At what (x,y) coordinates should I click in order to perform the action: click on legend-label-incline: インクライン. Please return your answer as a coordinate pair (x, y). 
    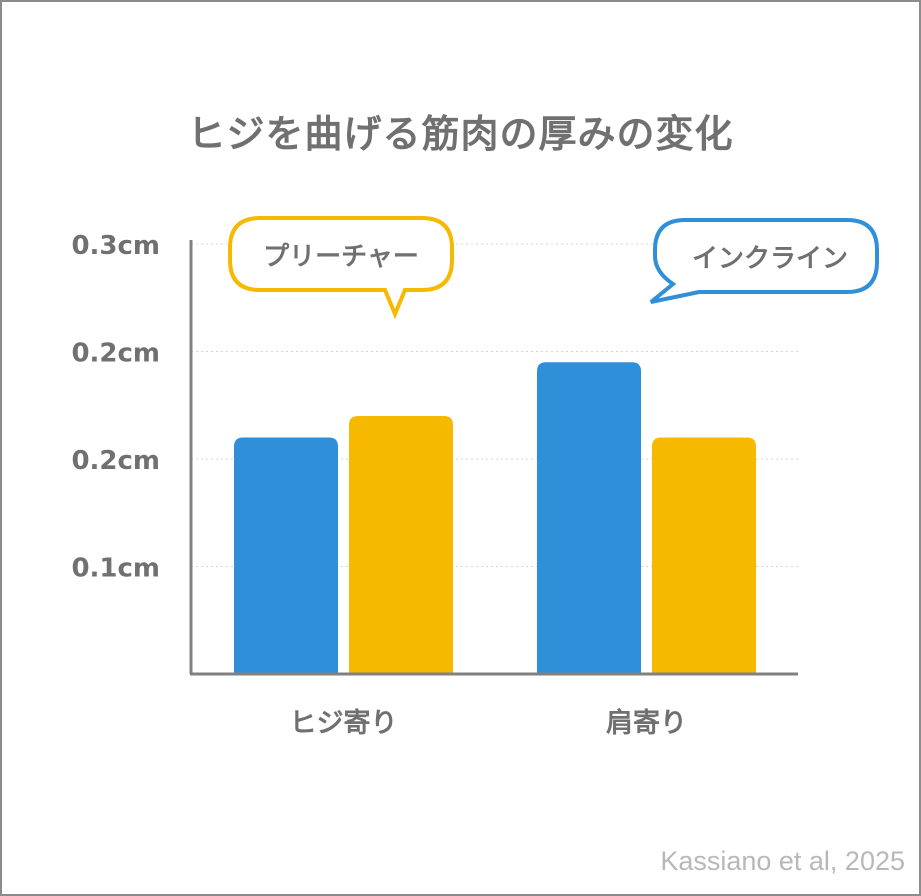
    Looking at the image, I should click on (770, 259).